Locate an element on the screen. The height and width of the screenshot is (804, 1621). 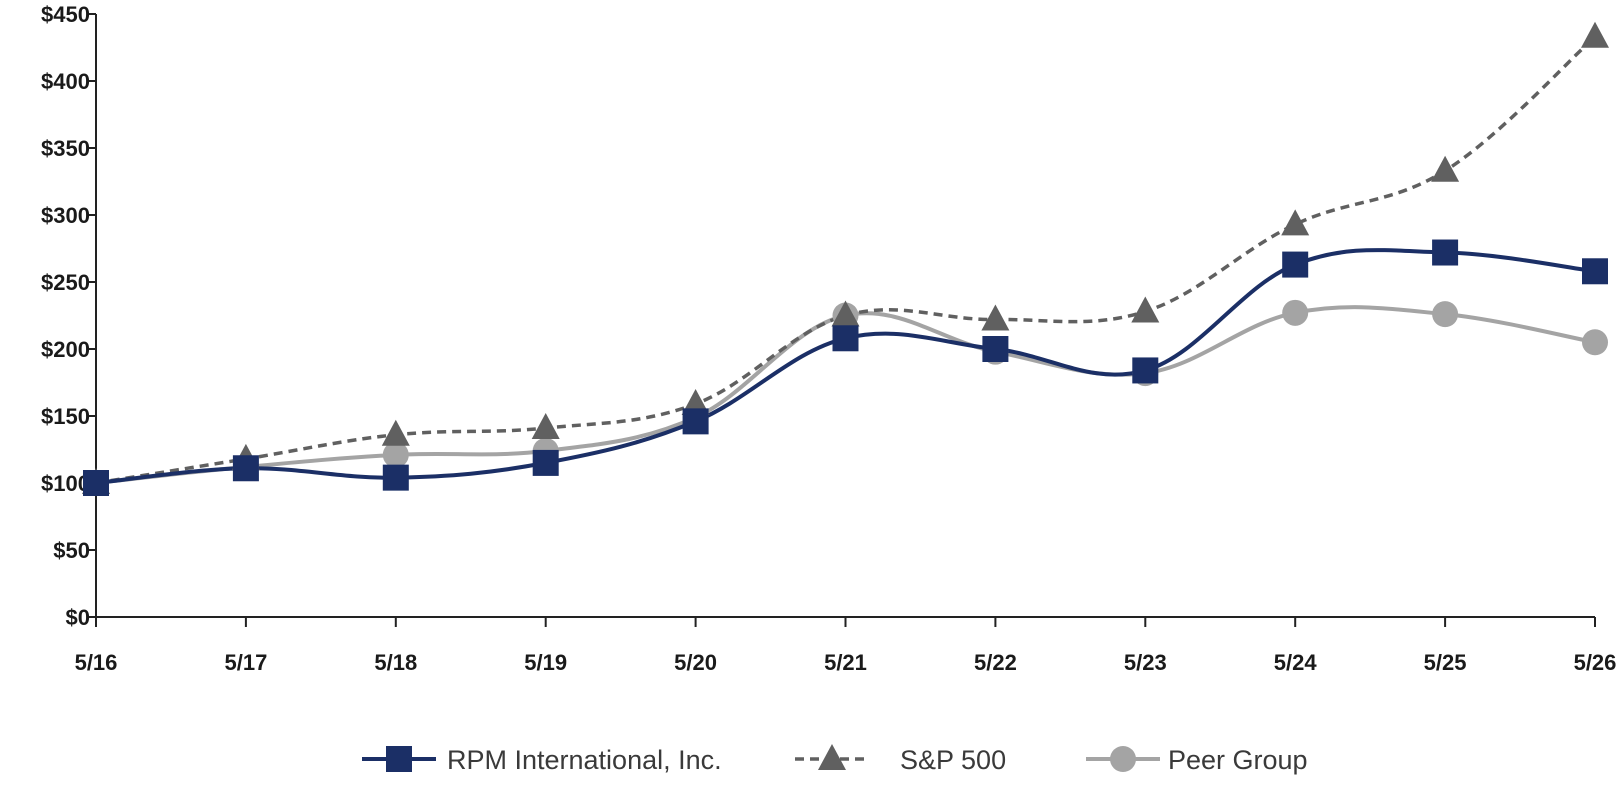
legend-marker-circle is located at coordinates (1123, 759).